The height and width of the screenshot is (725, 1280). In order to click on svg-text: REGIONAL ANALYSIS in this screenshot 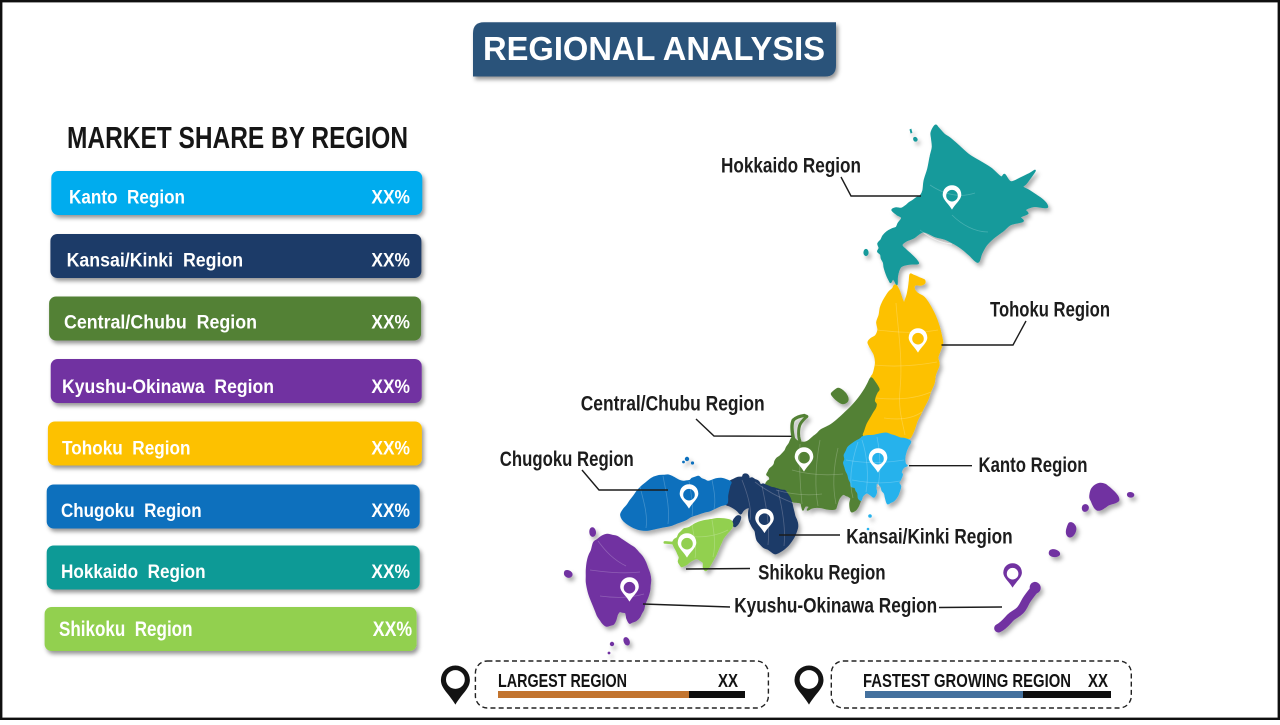, I will do `click(654, 48)`.